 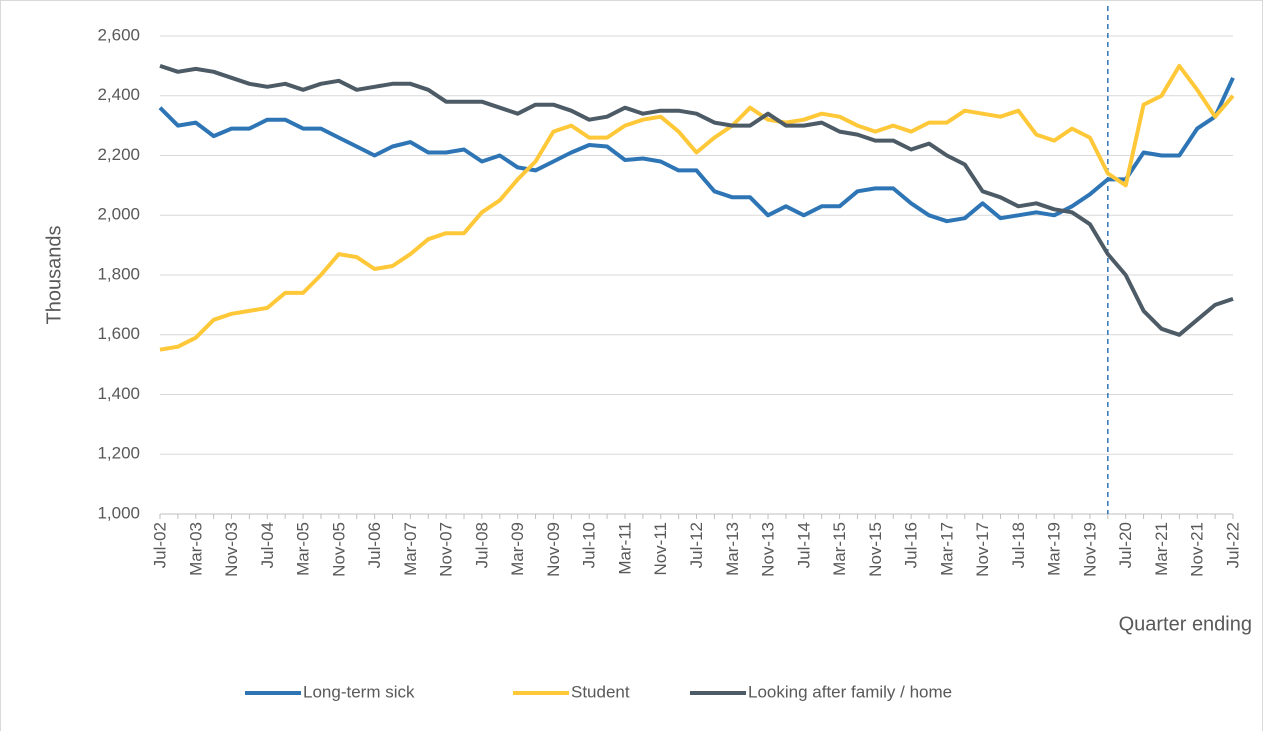 What do you see at coordinates (946, 549) in the screenshot?
I see `x-tick-label: Mar-17` at bounding box center [946, 549].